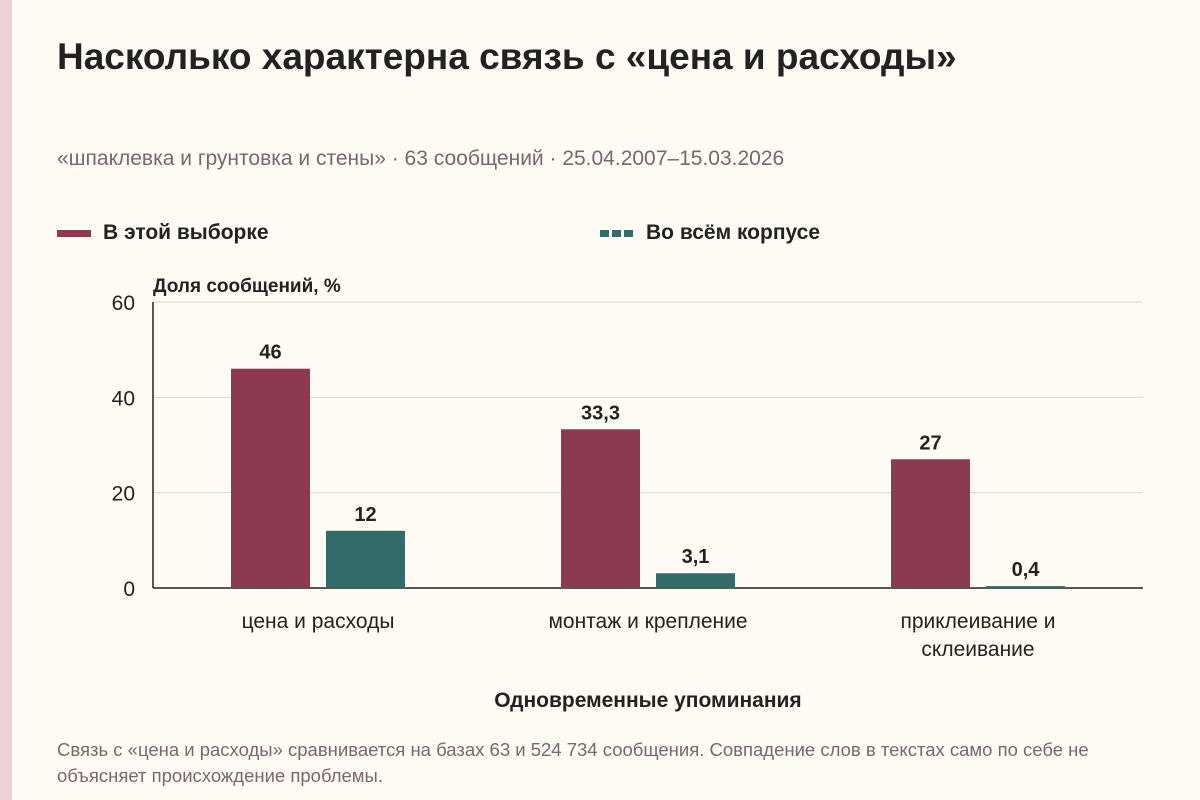 This screenshot has height=800, width=1200. I want to click on x-tick-label: приклеивание и, so click(977, 621).